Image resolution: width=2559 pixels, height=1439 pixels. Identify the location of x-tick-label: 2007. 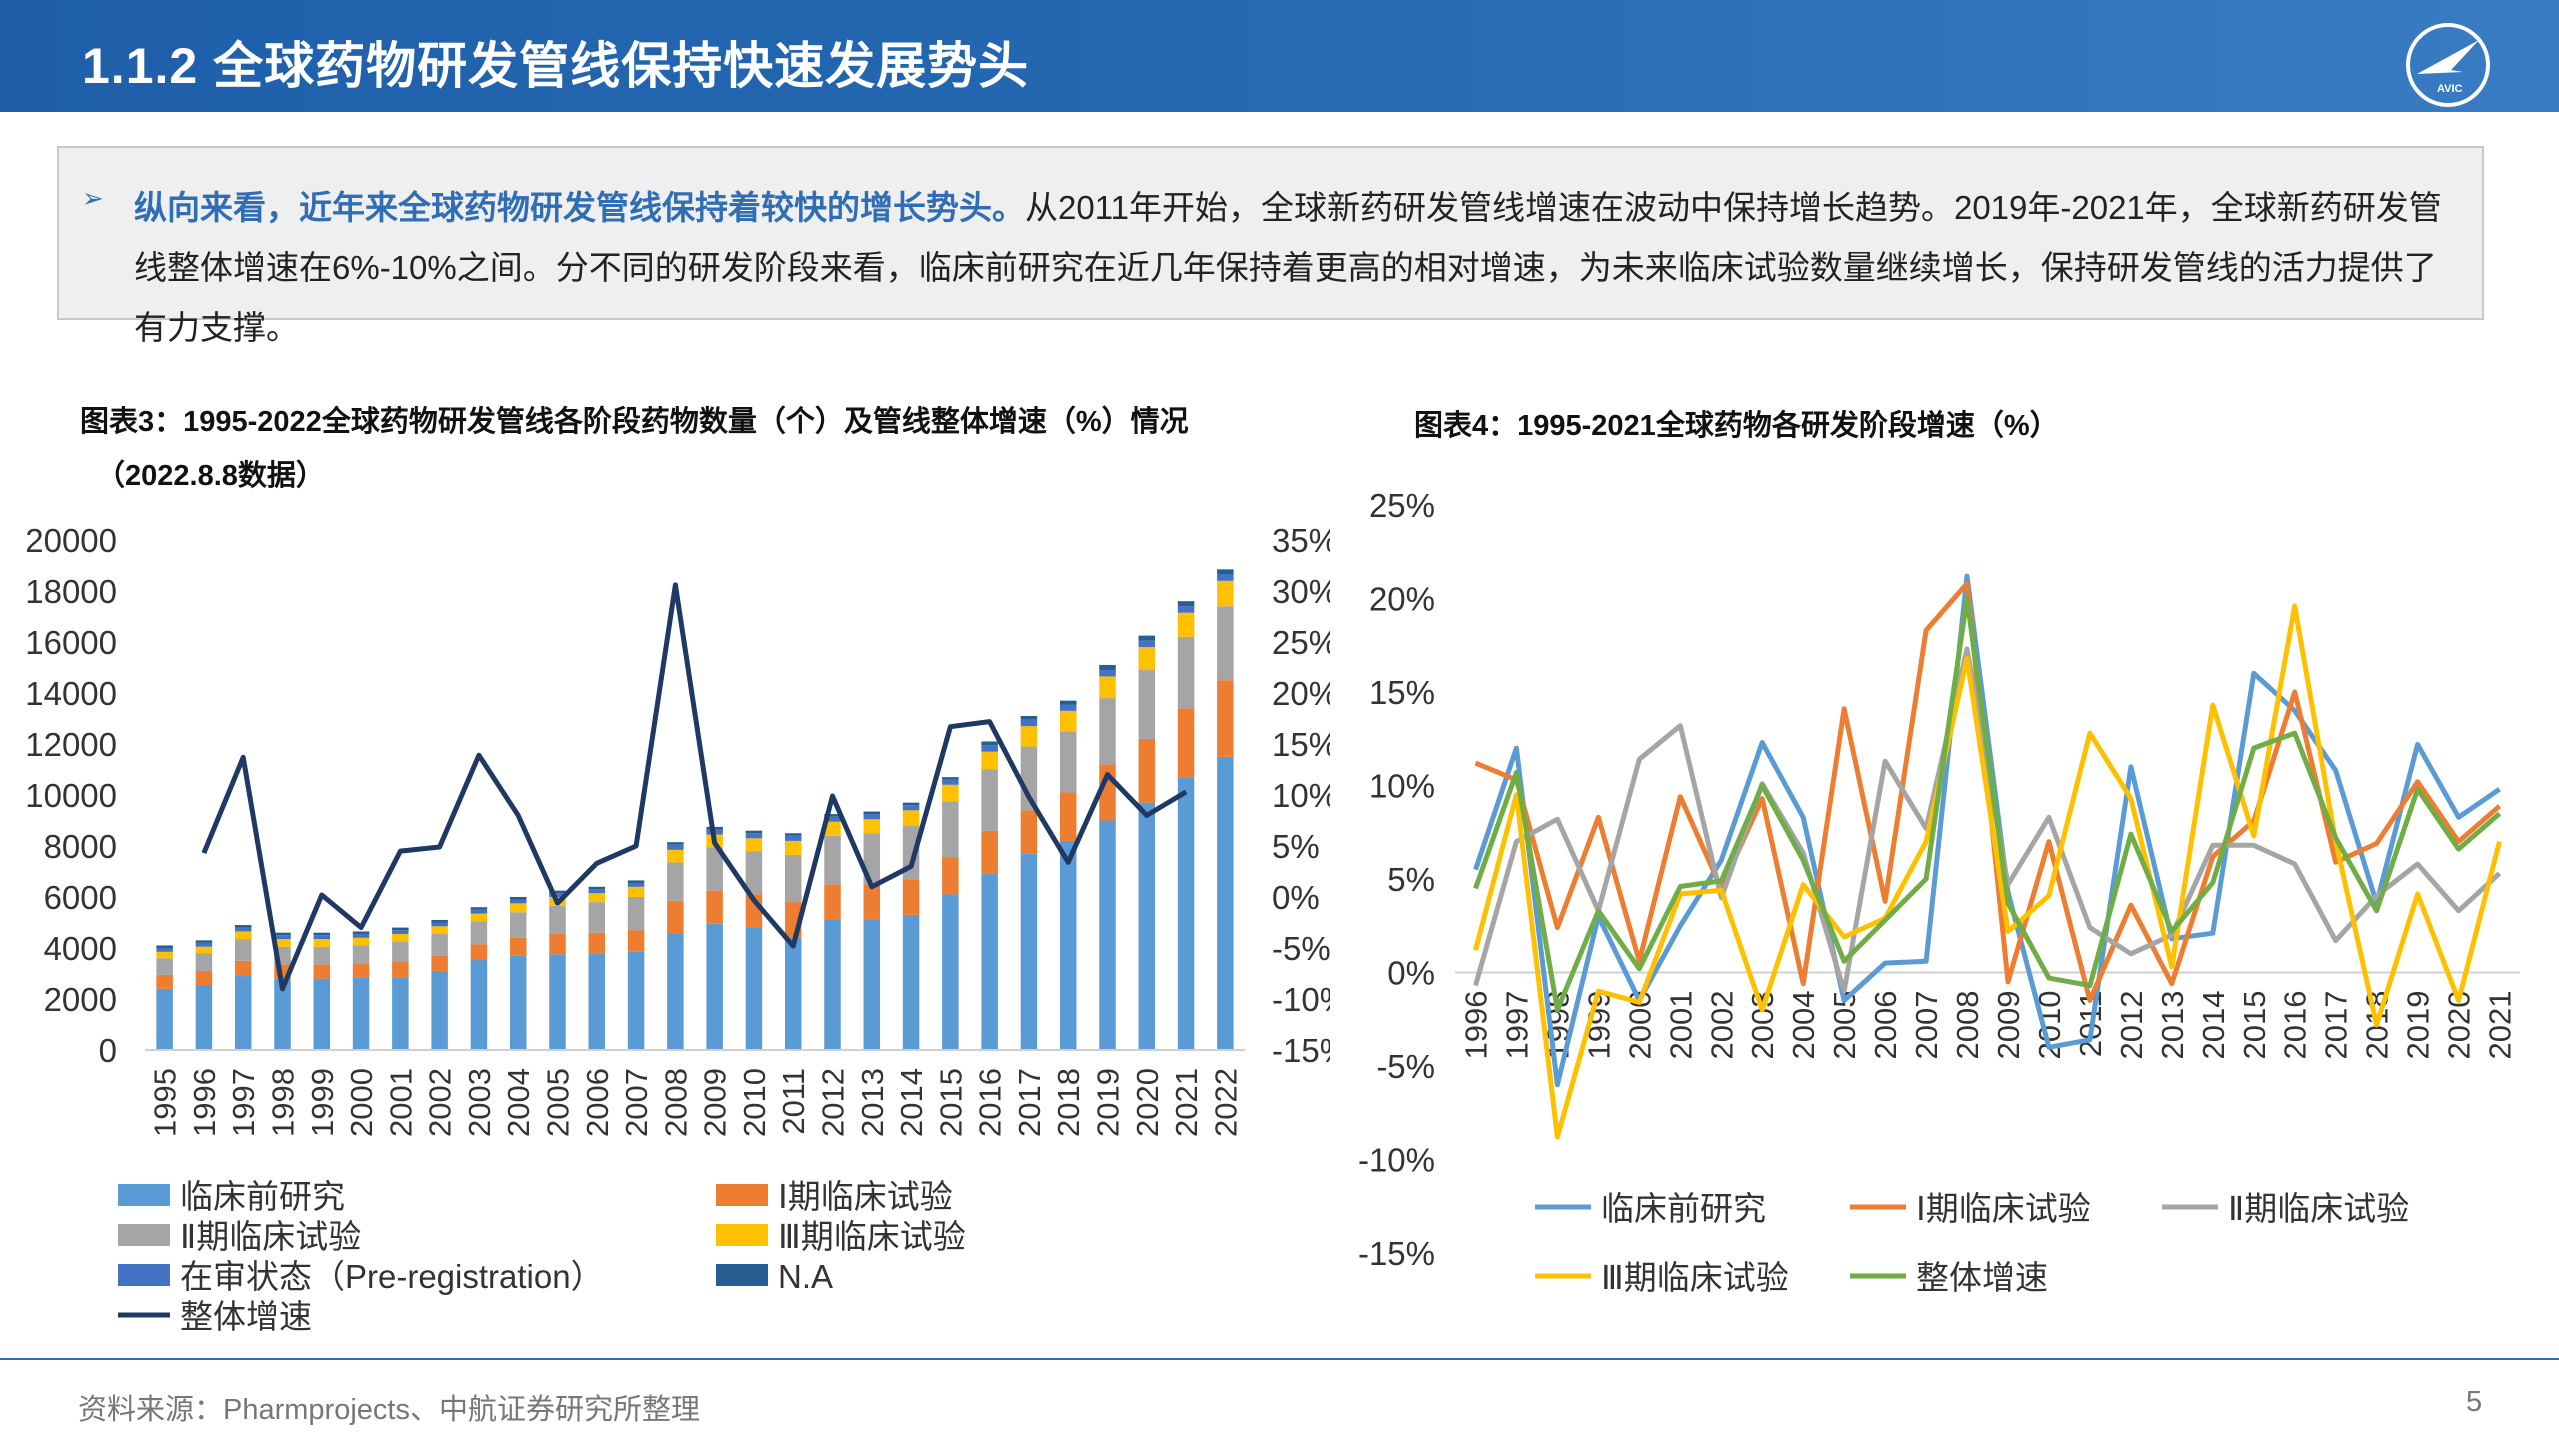
(1926, 1025).